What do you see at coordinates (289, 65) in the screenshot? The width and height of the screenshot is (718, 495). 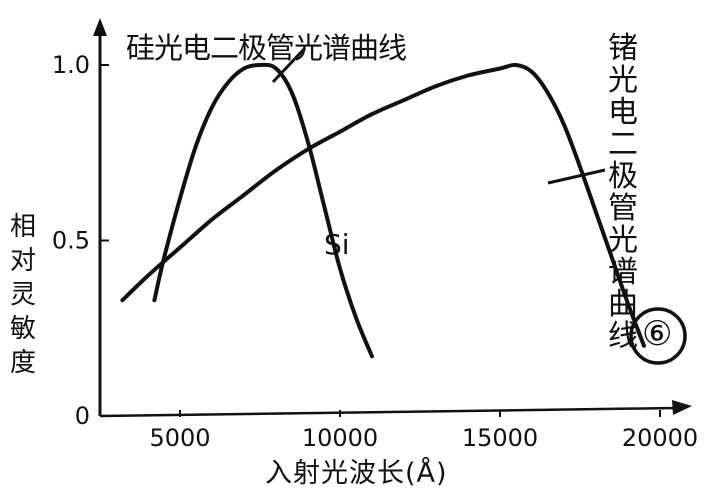 I see `si-label-leader-line` at bounding box center [289, 65].